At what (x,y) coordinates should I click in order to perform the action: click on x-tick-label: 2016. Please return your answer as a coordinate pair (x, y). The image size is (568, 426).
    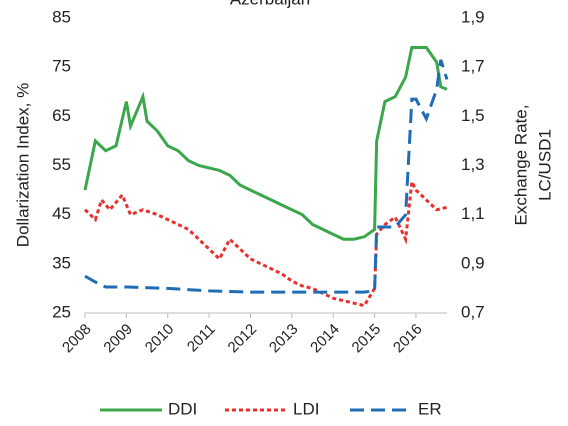
    Looking at the image, I should click on (408, 339).